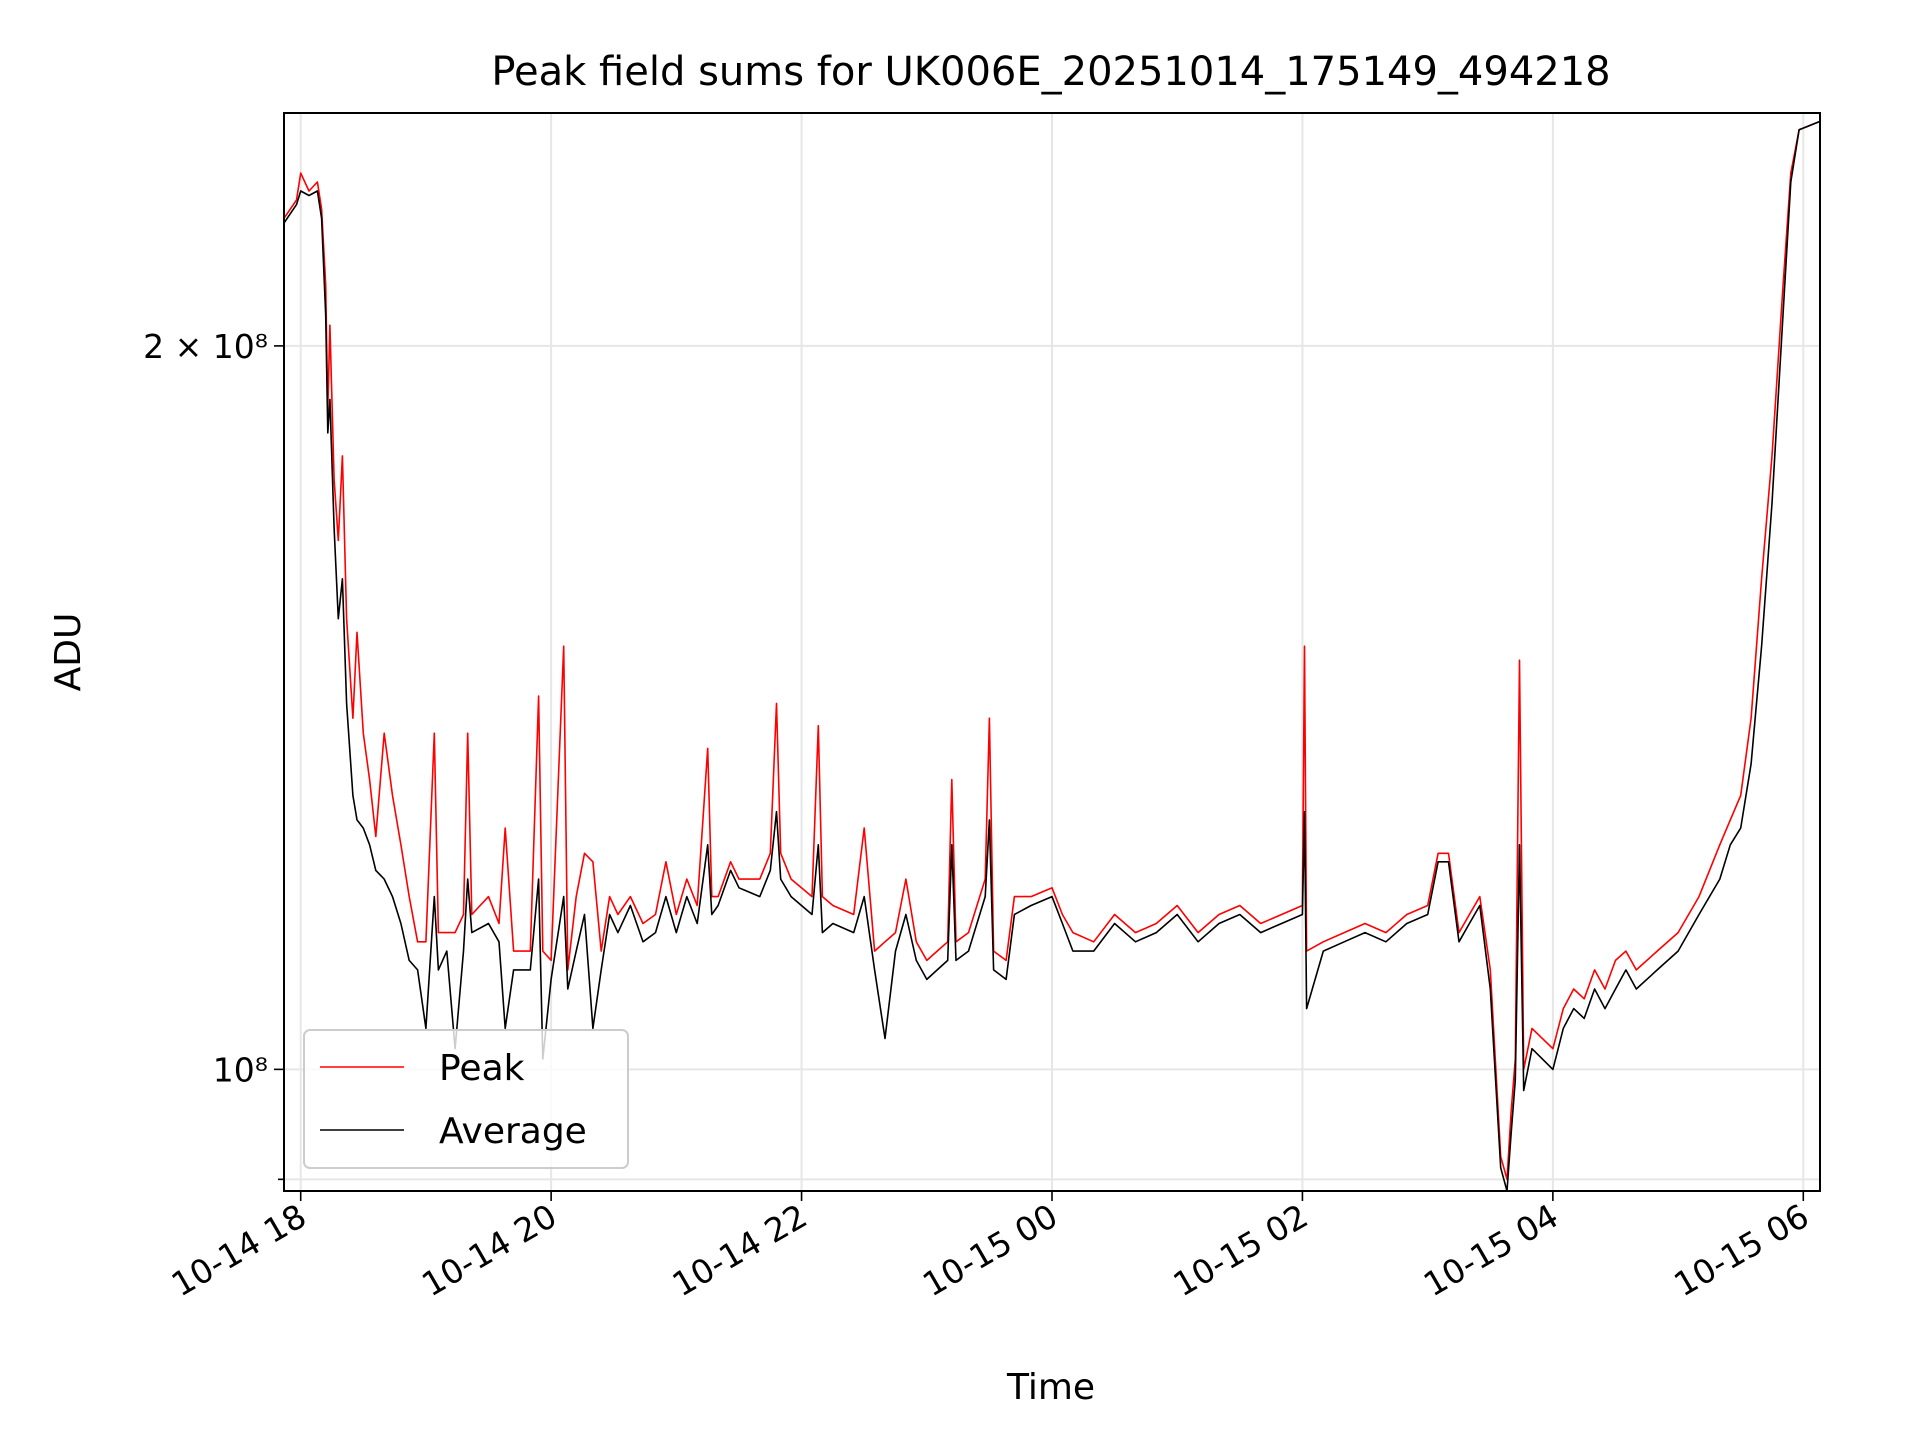  I want to click on y-tick-label: 10⁸, so click(240, 1069).